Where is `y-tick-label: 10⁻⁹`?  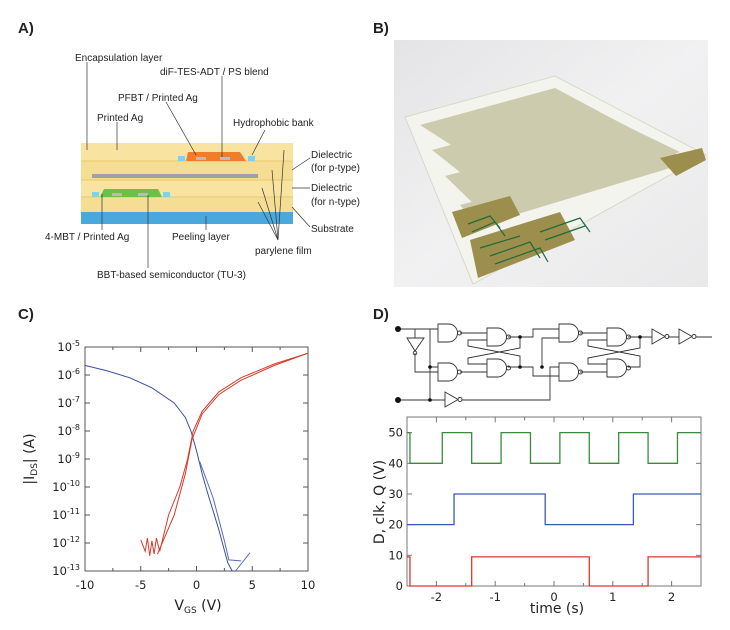 y-tick-label: 10⁻⁹ is located at coordinates (68, 458).